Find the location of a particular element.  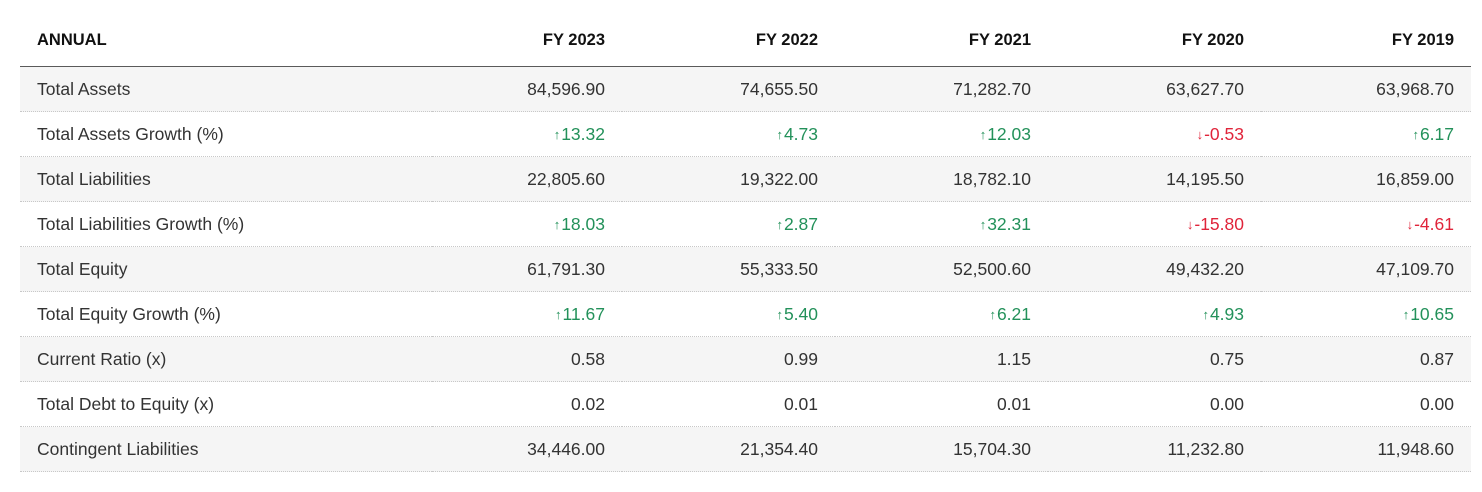

table-cell: 21,354.40 is located at coordinates (728, 449).